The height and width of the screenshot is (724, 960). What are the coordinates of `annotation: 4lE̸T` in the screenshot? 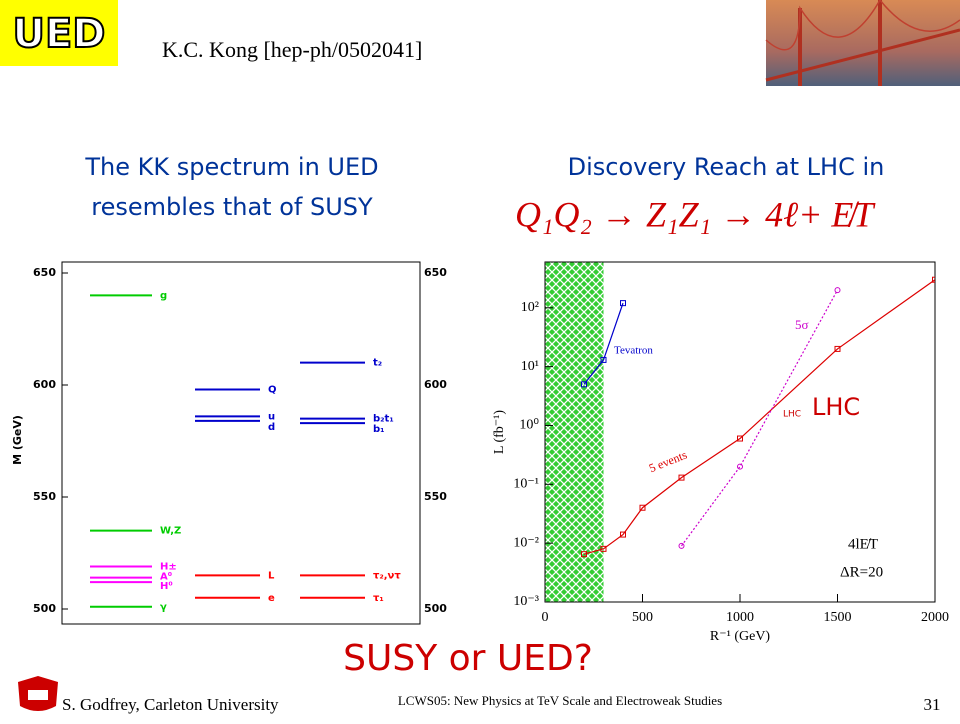 It's located at (863, 544).